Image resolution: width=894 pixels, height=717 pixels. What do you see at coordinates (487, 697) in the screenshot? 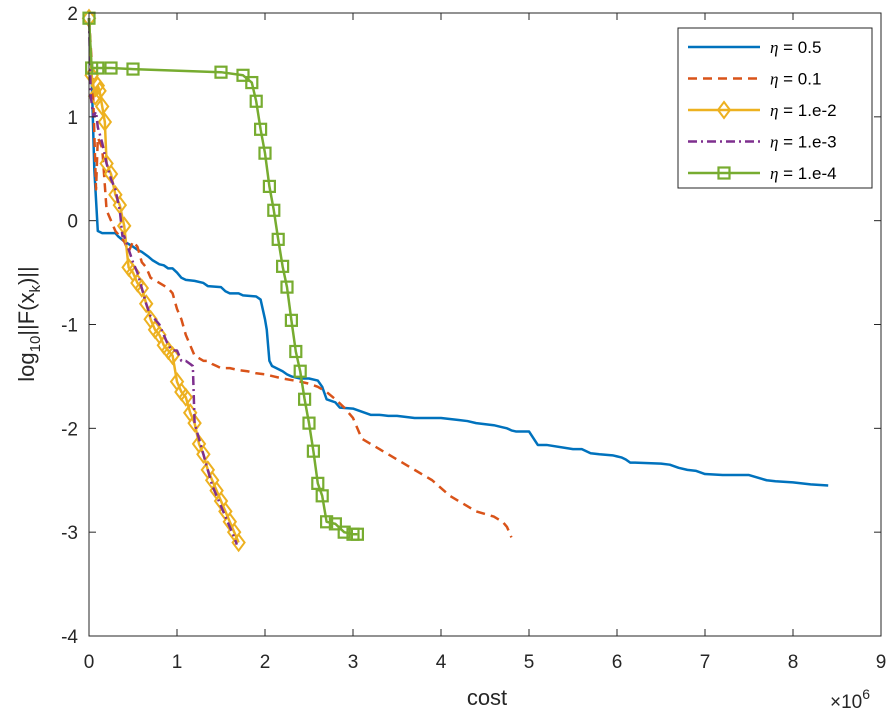
I see `x-axis-label: cost` at bounding box center [487, 697].